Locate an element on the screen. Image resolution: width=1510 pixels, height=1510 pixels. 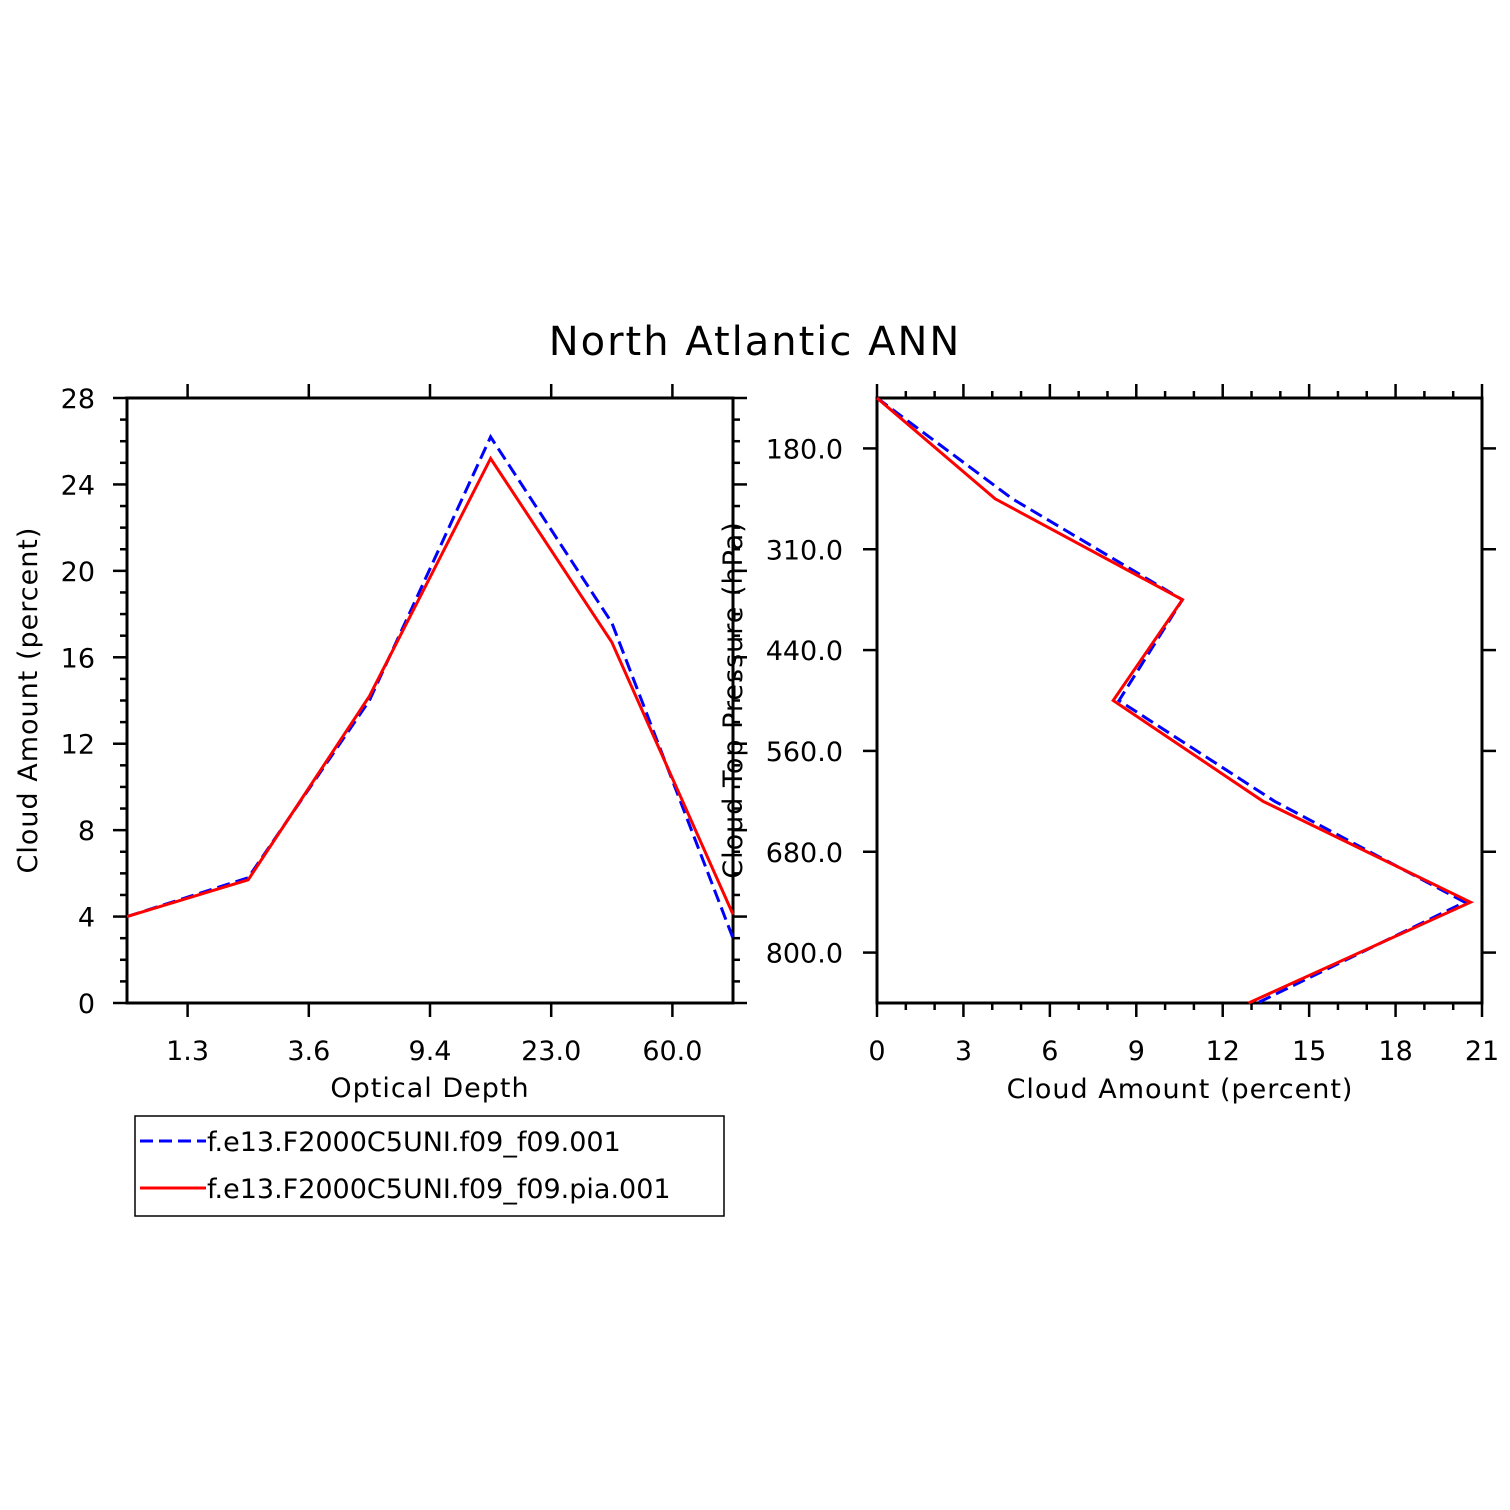
left-y-tick-label: 28 is located at coordinates (78, 399).